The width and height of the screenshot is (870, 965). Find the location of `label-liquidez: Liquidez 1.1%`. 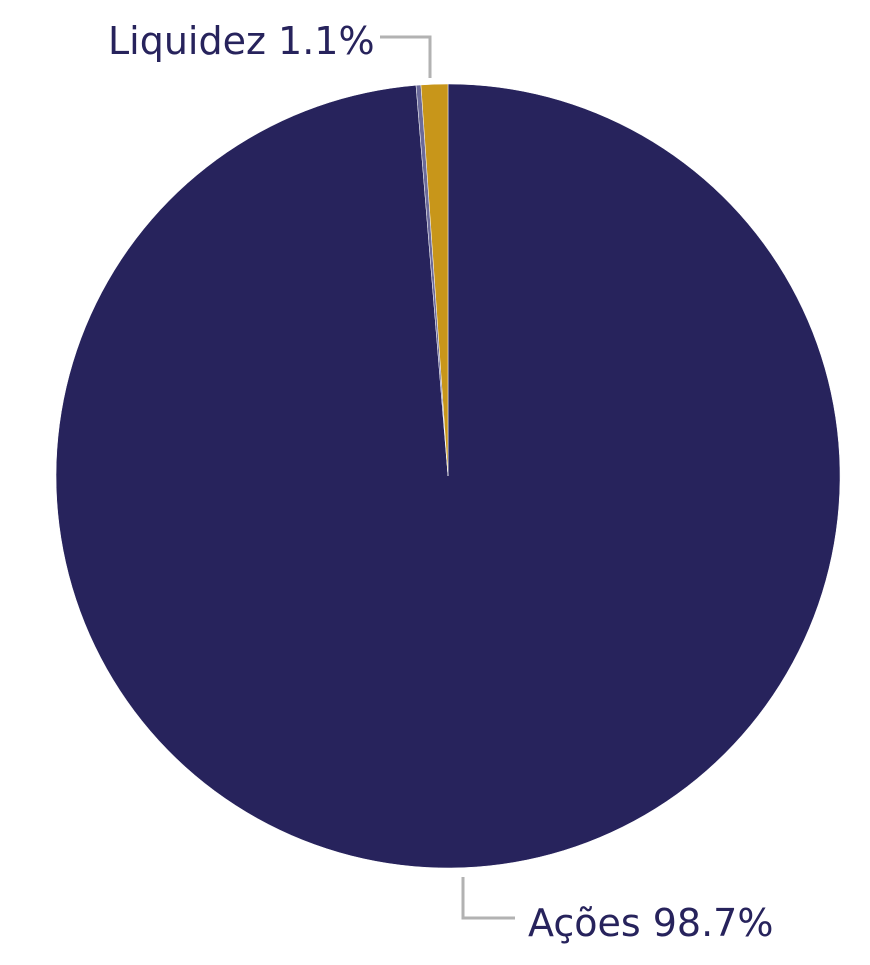

label-liquidez: Liquidez 1.1% is located at coordinates (270, 48).